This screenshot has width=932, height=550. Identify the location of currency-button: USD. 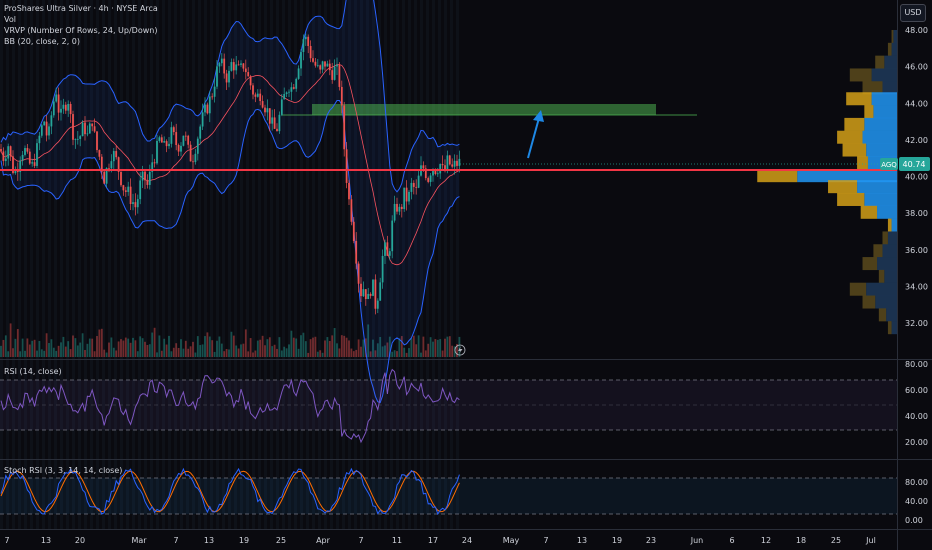
(913, 13).